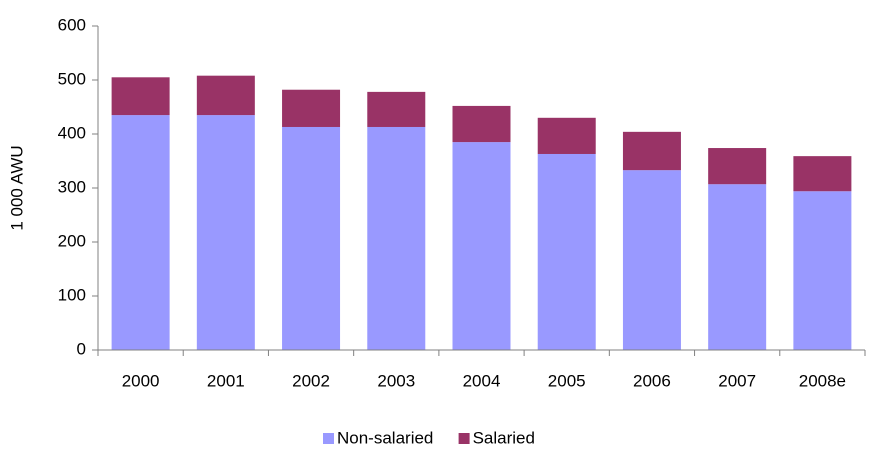 The width and height of the screenshot is (875, 452). I want to click on x-tick-label: 2000, so click(141, 380).